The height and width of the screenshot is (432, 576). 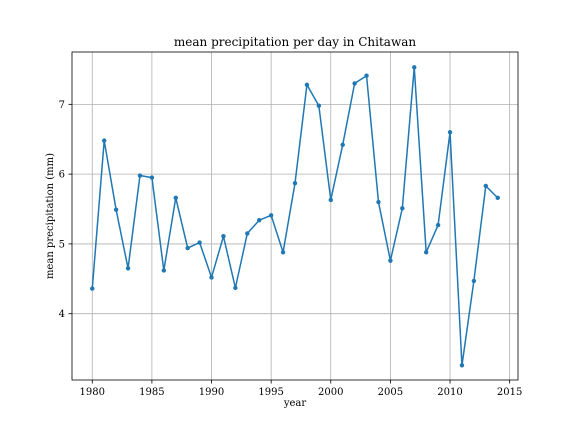 What do you see at coordinates (509, 392) in the screenshot?
I see `x-tick-label: 2015` at bounding box center [509, 392].